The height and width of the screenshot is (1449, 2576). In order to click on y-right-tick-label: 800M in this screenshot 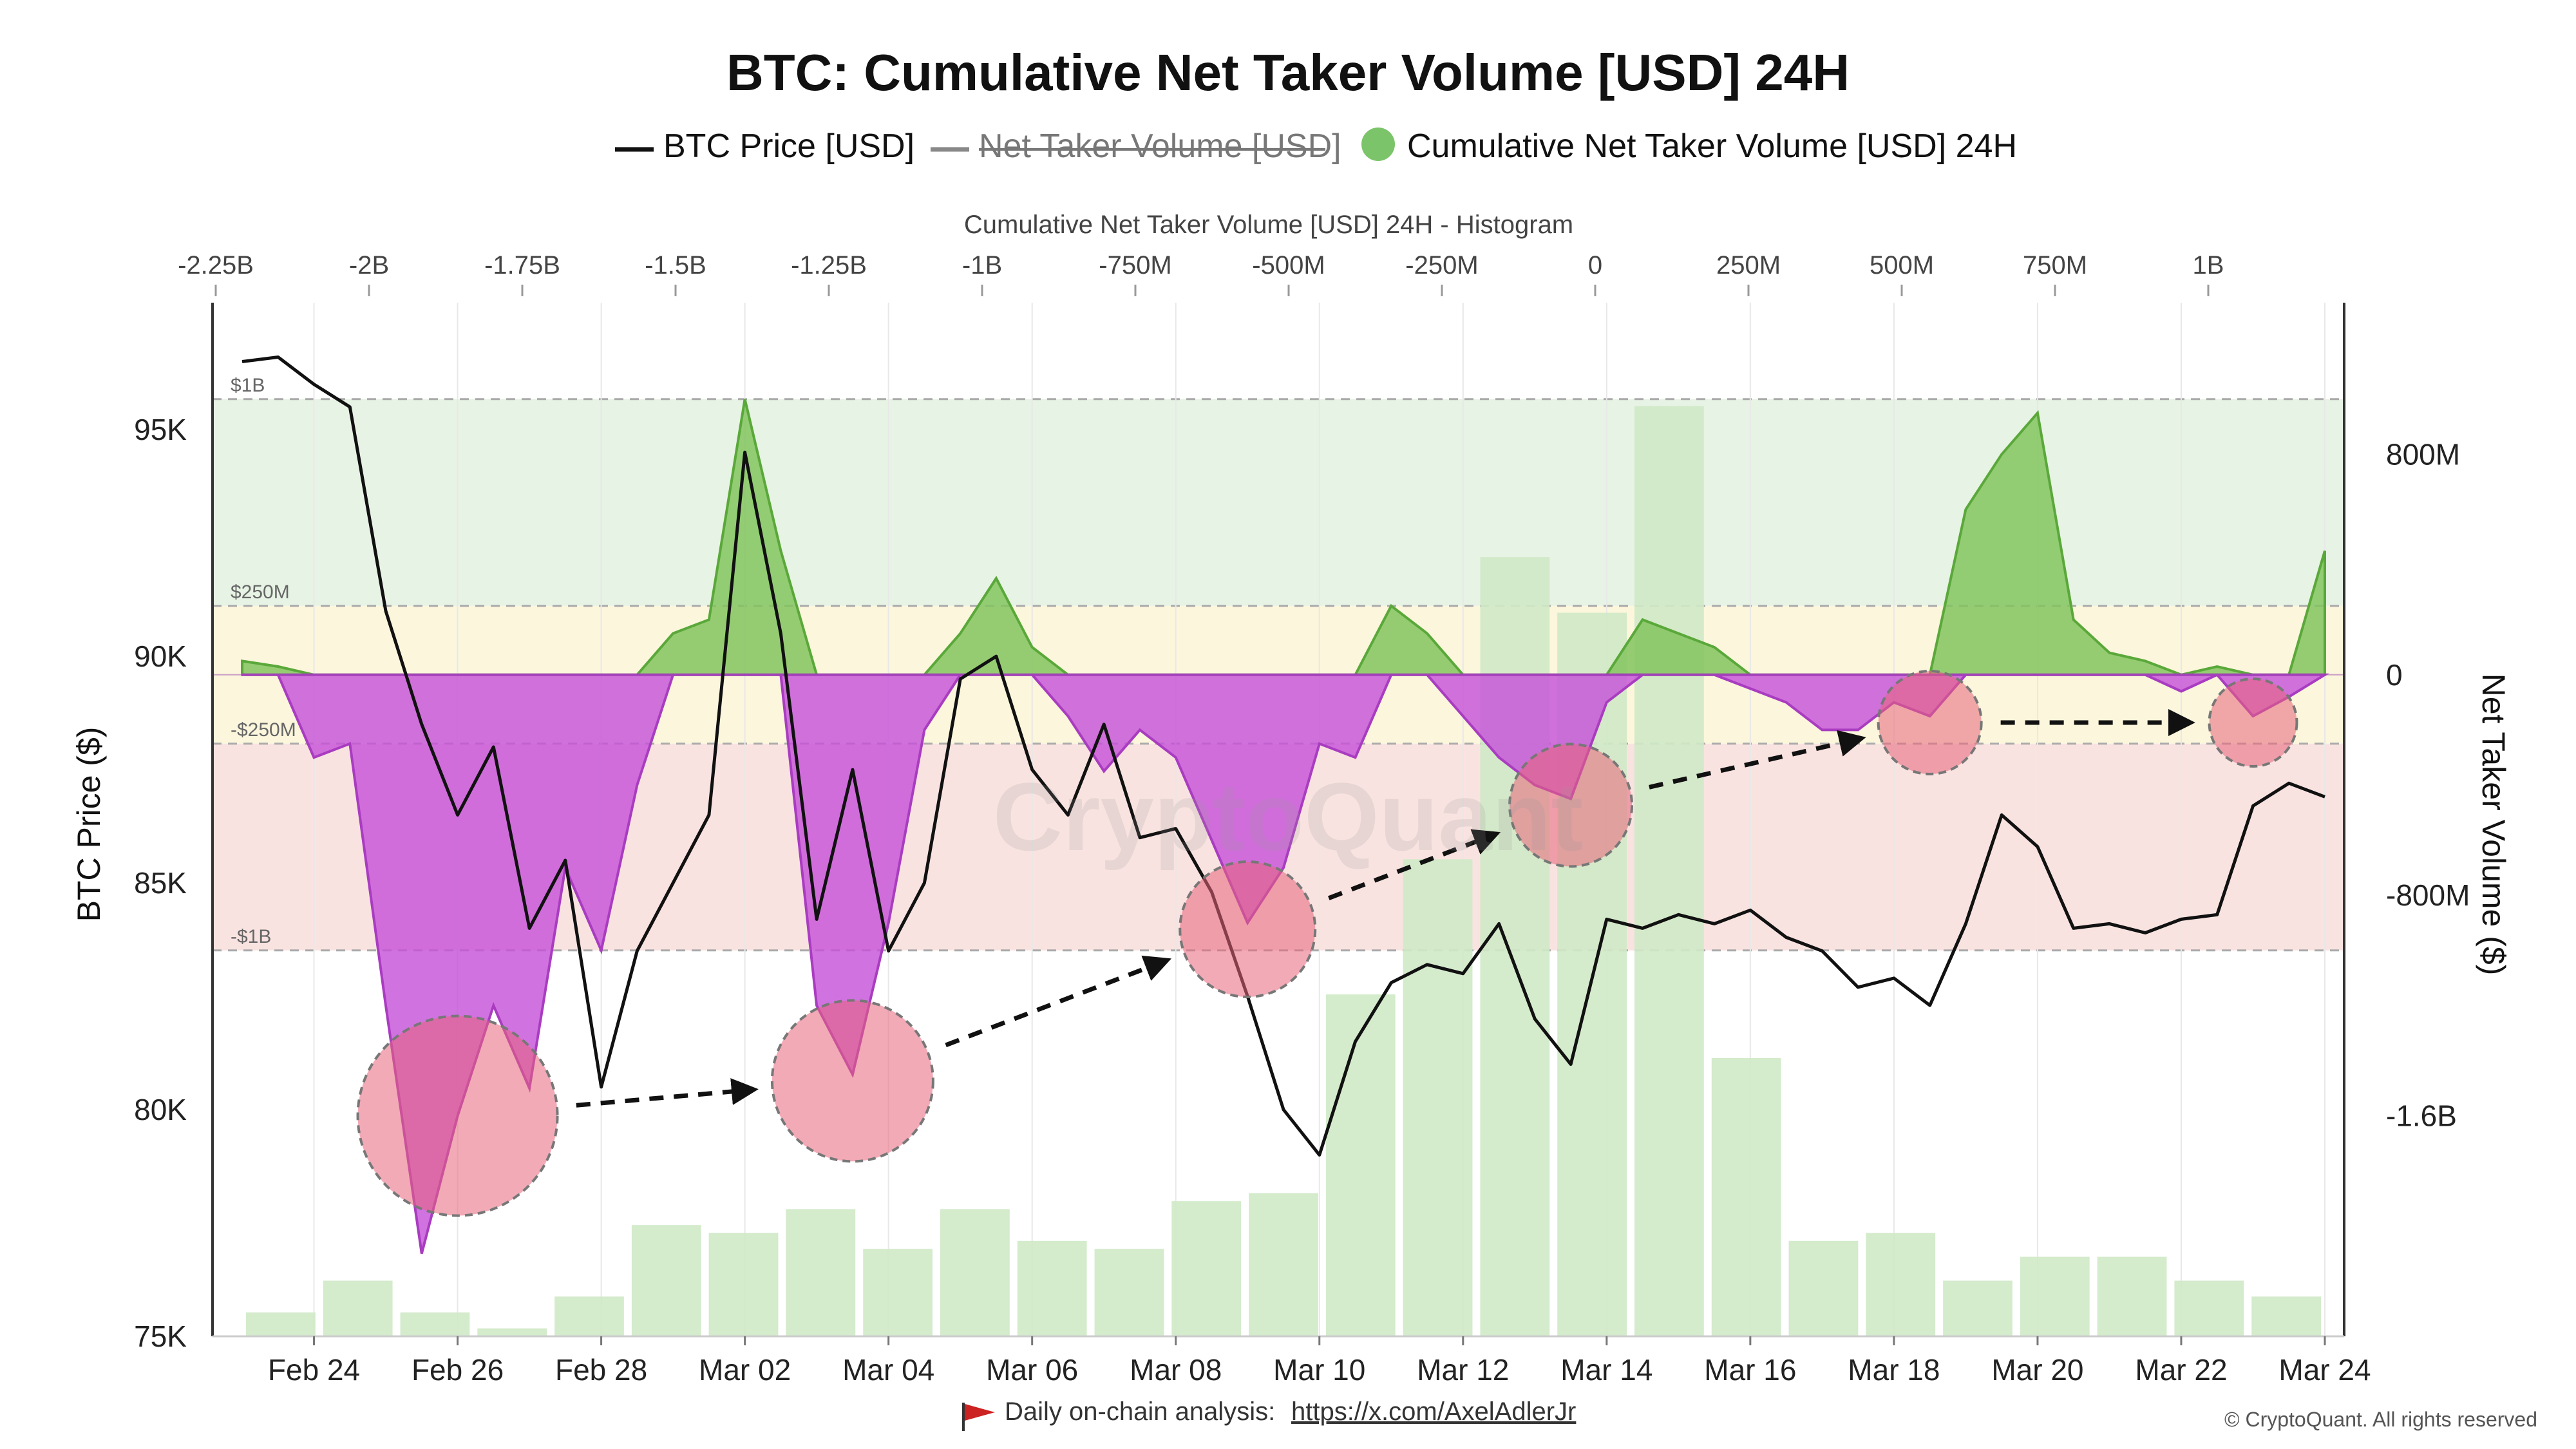, I will do `click(2423, 454)`.